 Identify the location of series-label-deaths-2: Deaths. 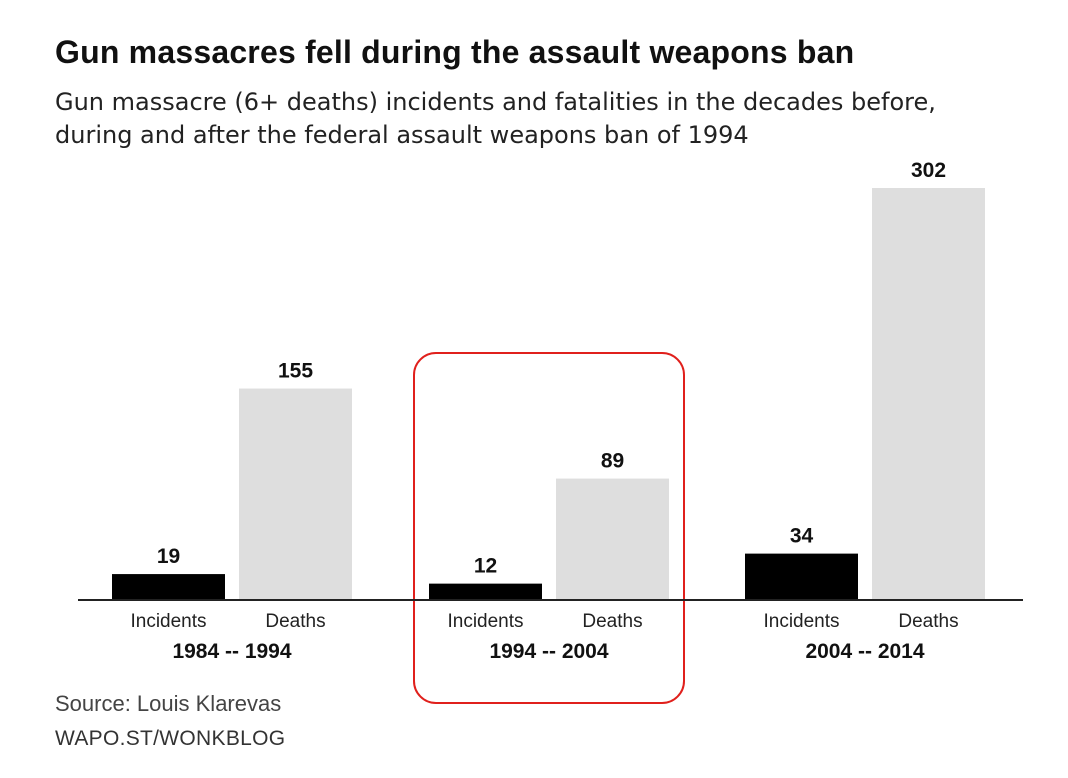
(612, 621).